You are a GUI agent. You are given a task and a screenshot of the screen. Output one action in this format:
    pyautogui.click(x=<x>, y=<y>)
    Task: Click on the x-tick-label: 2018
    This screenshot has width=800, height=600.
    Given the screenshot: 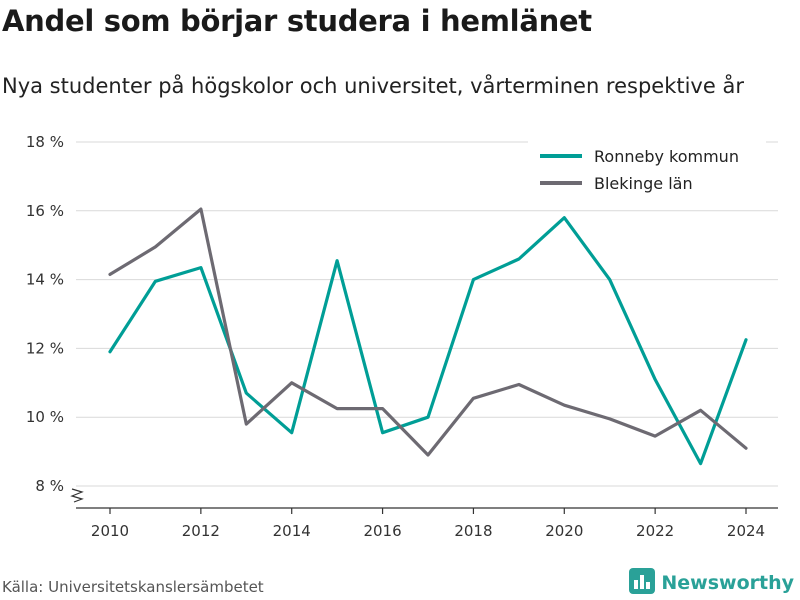 What is the action you would take?
    pyautogui.click(x=473, y=531)
    